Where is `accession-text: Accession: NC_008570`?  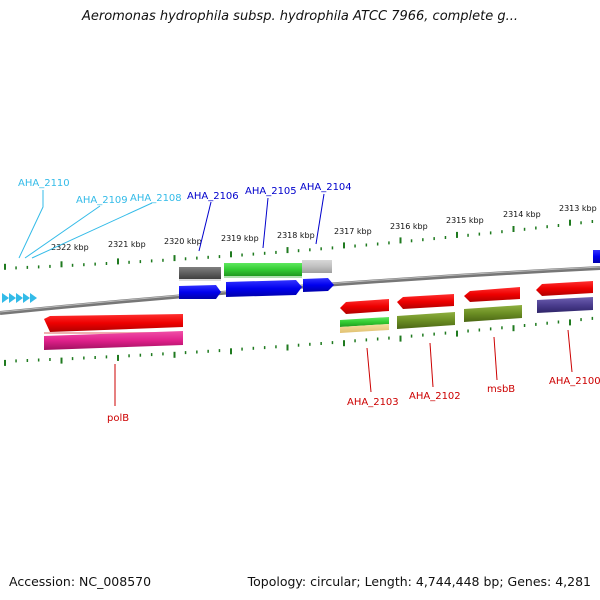
accession-text: Accession: NC_008570 is located at coordinates (80, 581).